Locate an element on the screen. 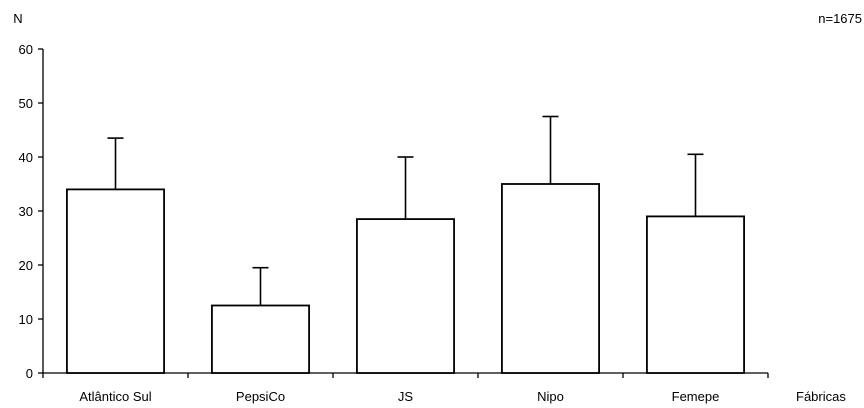 The height and width of the screenshot is (408, 864). category-label: Atlântico Sul is located at coordinates (115, 396).